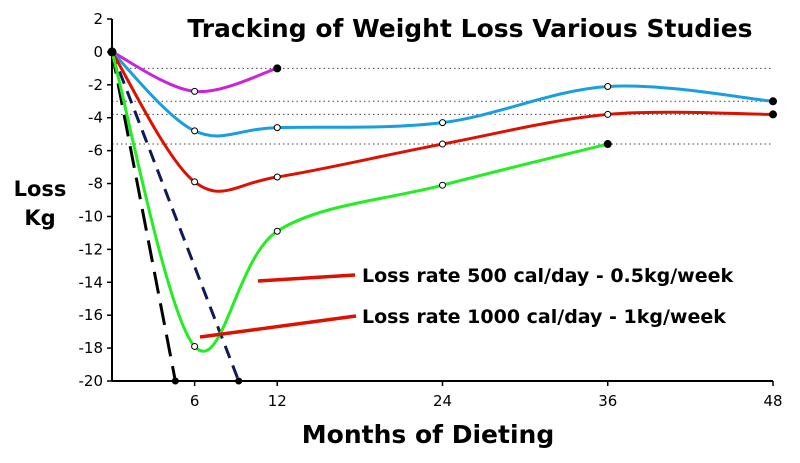  What do you see at coordinates (442, 401) in the screenshot?
I see `x-tick-label: 24` at bounding box center [442, 401].